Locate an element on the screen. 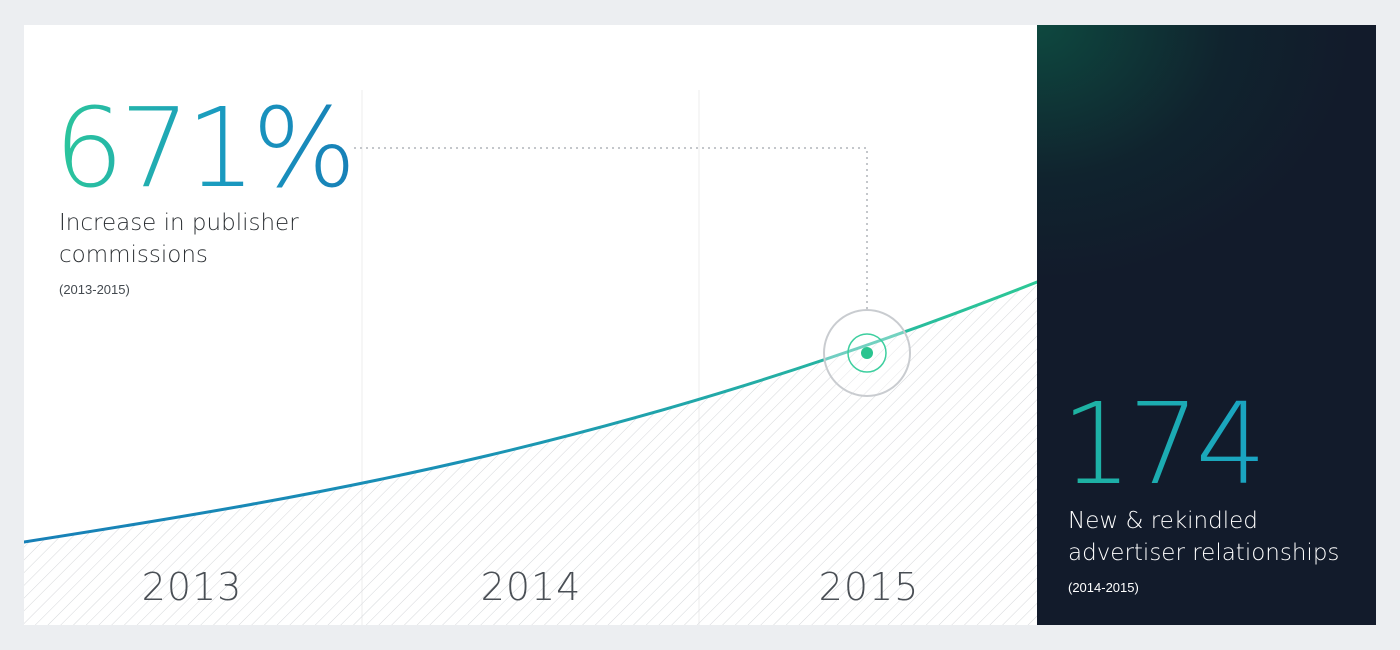 The width and height of the screenshot is (1400, 650). data-point-2015 is located at coordinates (867, 353).